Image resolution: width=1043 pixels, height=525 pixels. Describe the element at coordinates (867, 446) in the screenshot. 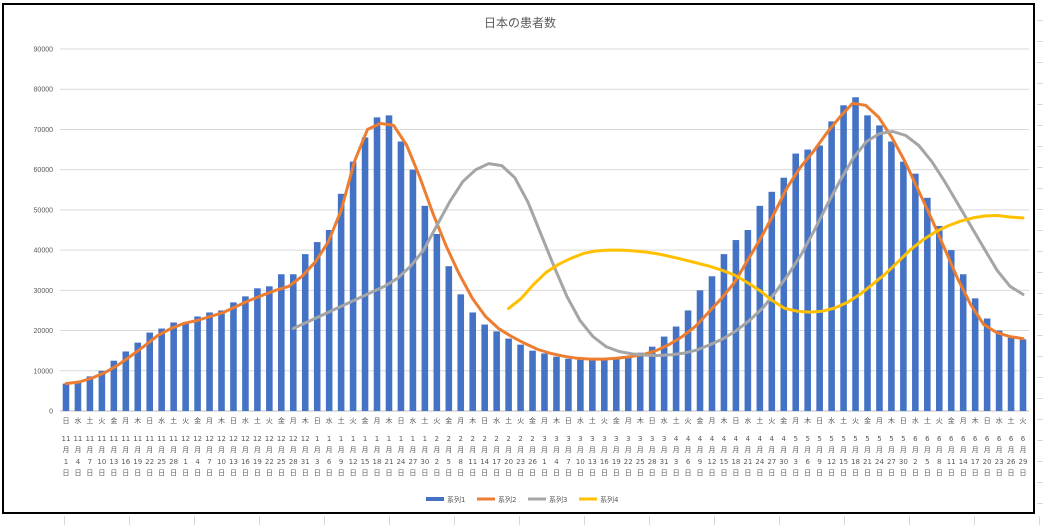

I see `x-tick-label: 金 5 月 21 日` at that location.